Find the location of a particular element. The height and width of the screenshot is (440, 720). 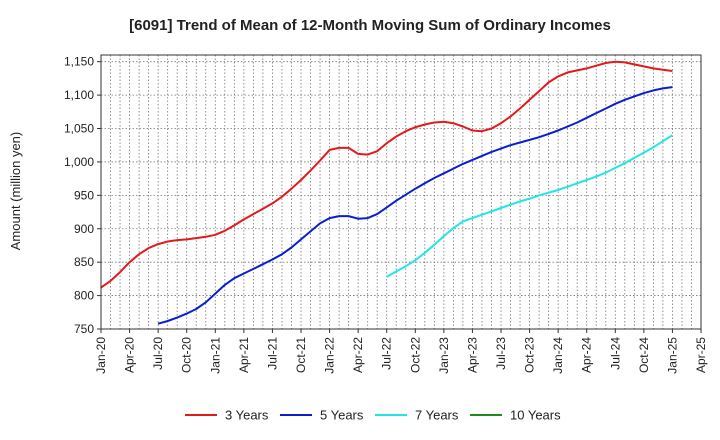

x-tick-label: Jul-24 is located at coordinates (615, 353).